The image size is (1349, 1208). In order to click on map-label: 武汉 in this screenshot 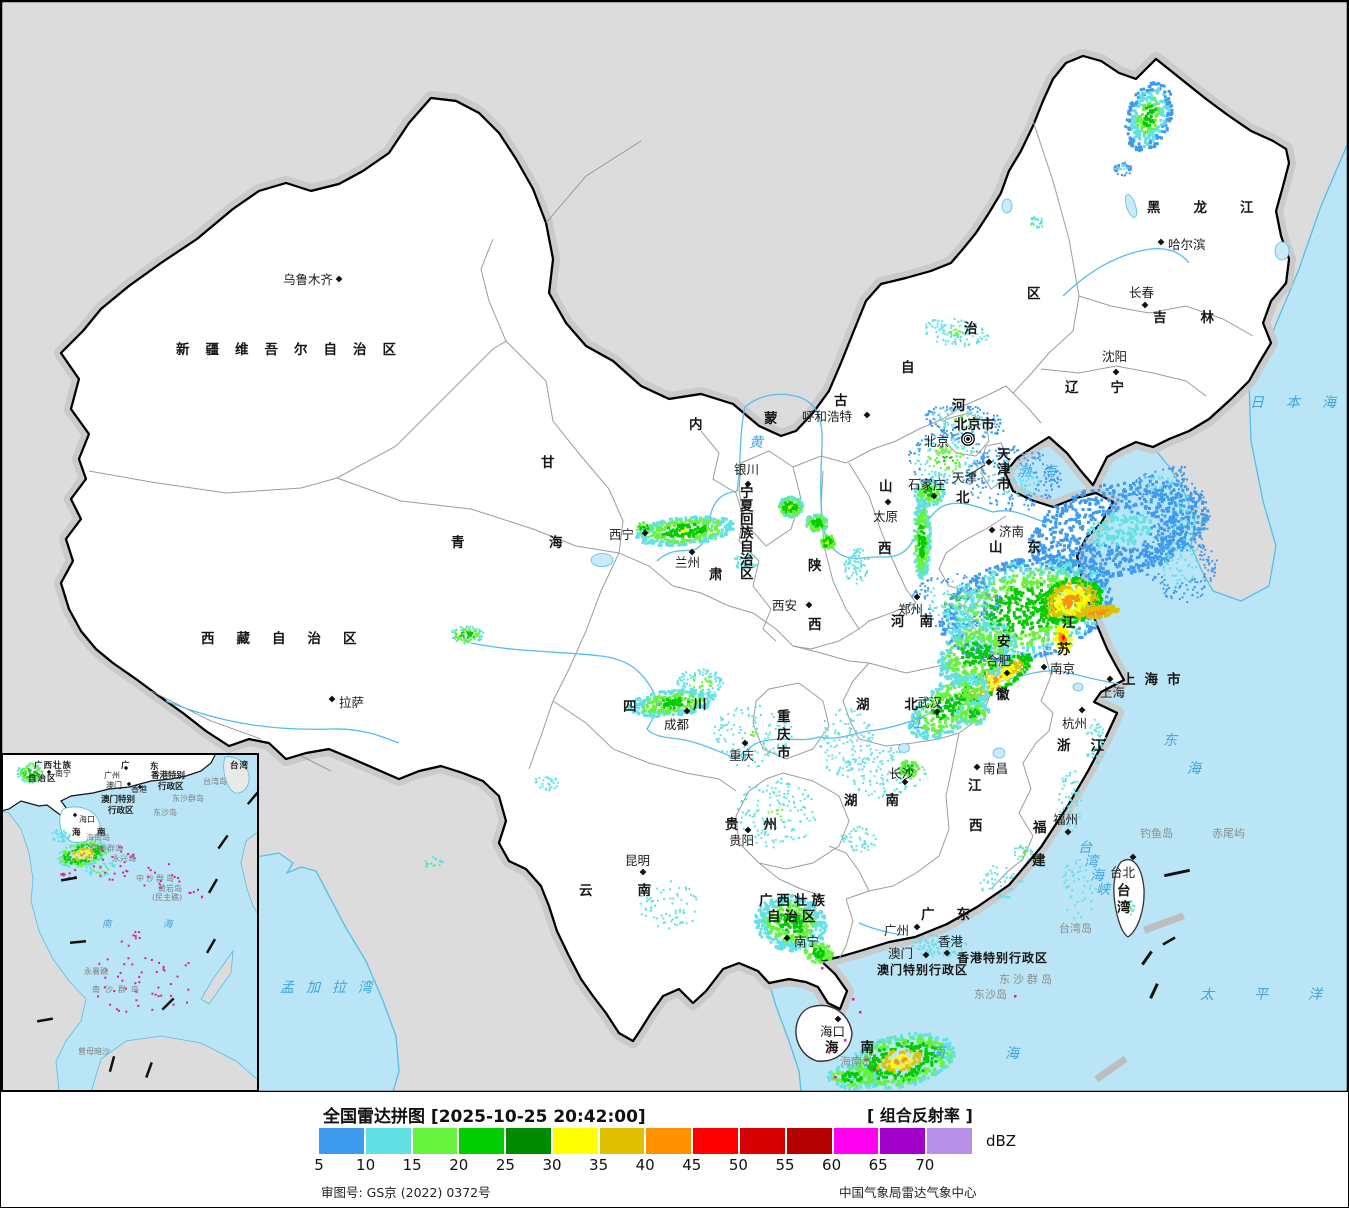, I will do `click(930, 702)`.